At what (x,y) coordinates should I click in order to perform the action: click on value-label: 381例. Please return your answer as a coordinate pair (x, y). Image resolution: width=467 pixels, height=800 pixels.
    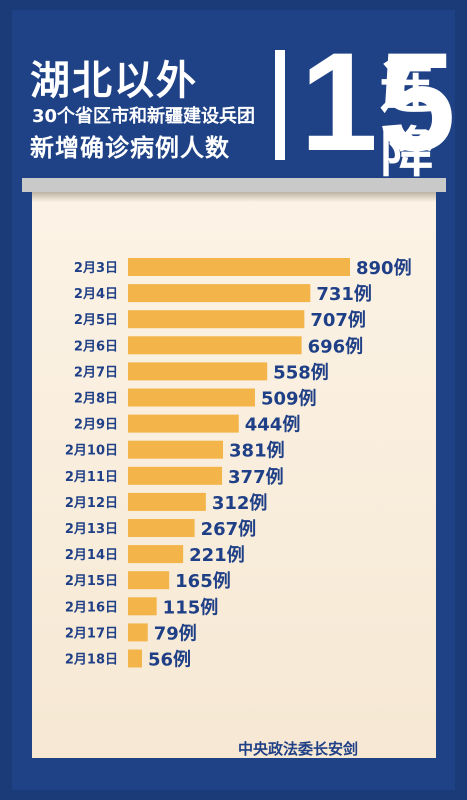
    Looking at the image, I should click on (257, 451).